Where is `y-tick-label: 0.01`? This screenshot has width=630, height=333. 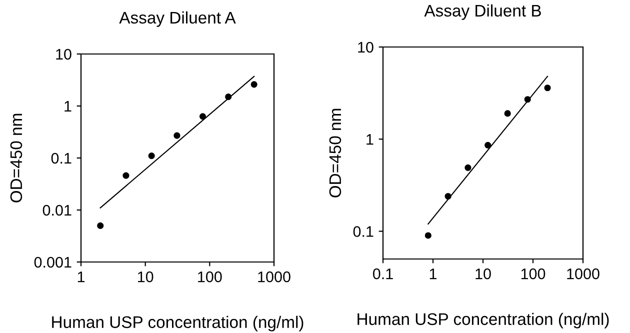
y-tick-label: 0.01 is located at coordinates (57, 210).